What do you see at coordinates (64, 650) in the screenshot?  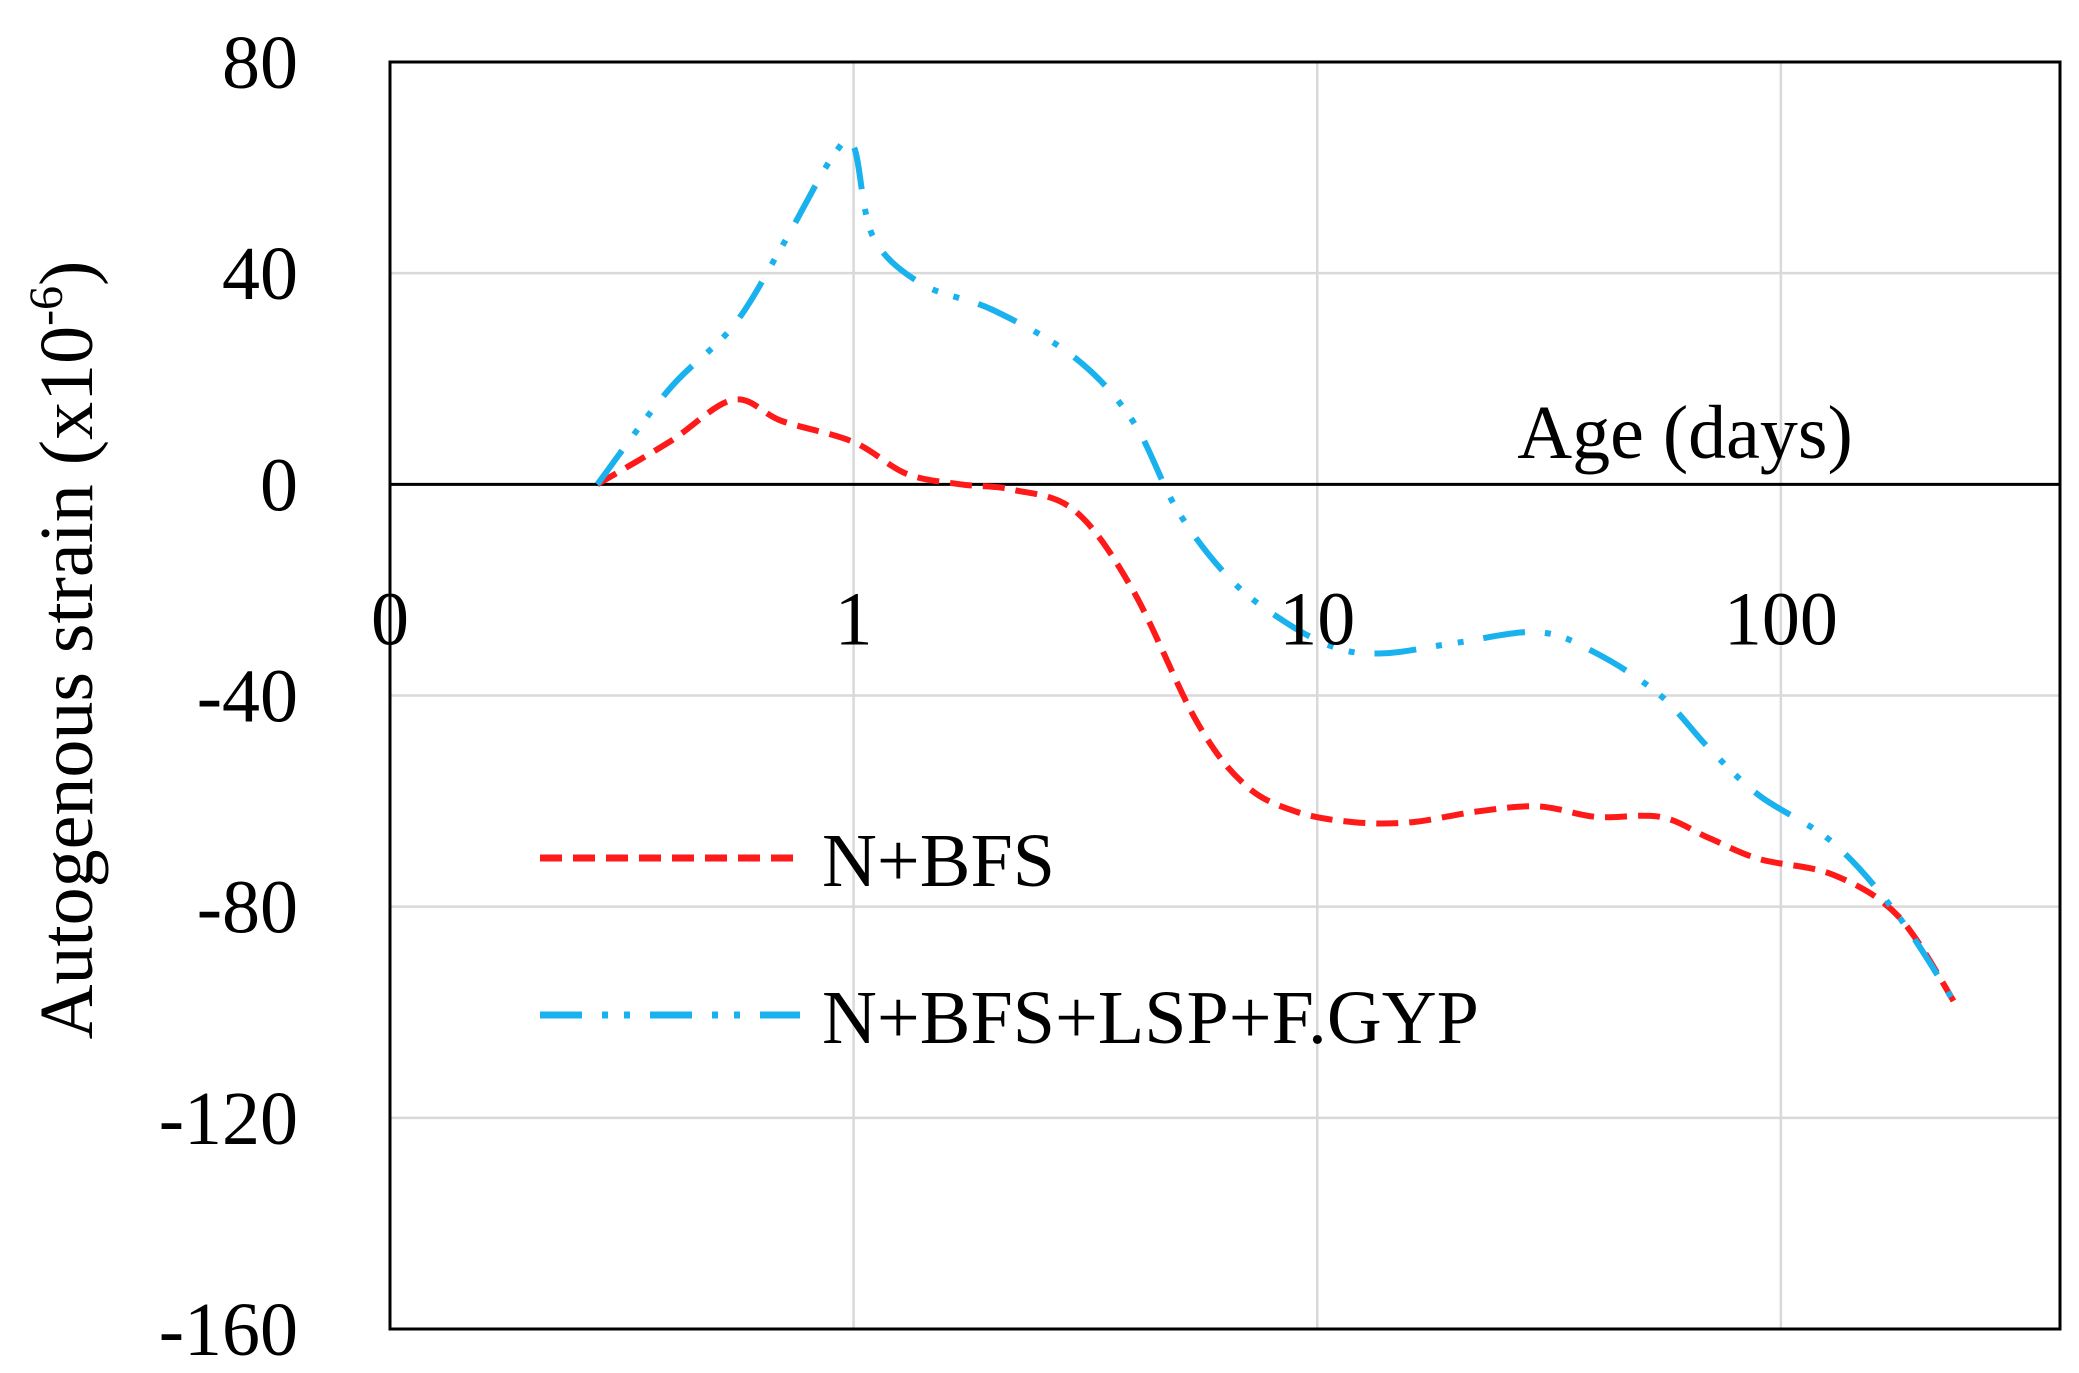 I see `y-axis-title: Autogenous strain (x10-6)` at bounding box center [64, 650].